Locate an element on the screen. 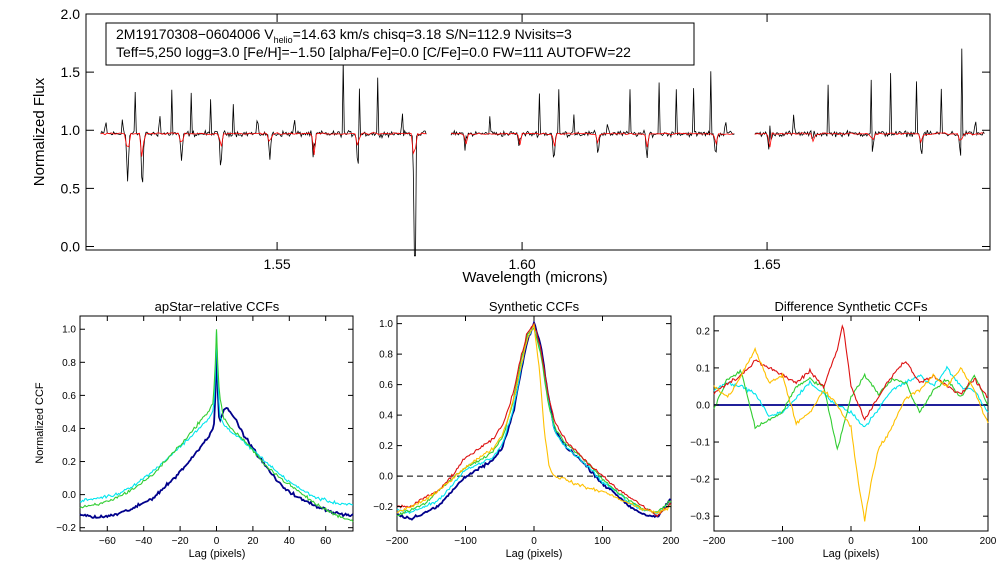  x-tick-label-5: 40 is located at coordinates (290, 541).